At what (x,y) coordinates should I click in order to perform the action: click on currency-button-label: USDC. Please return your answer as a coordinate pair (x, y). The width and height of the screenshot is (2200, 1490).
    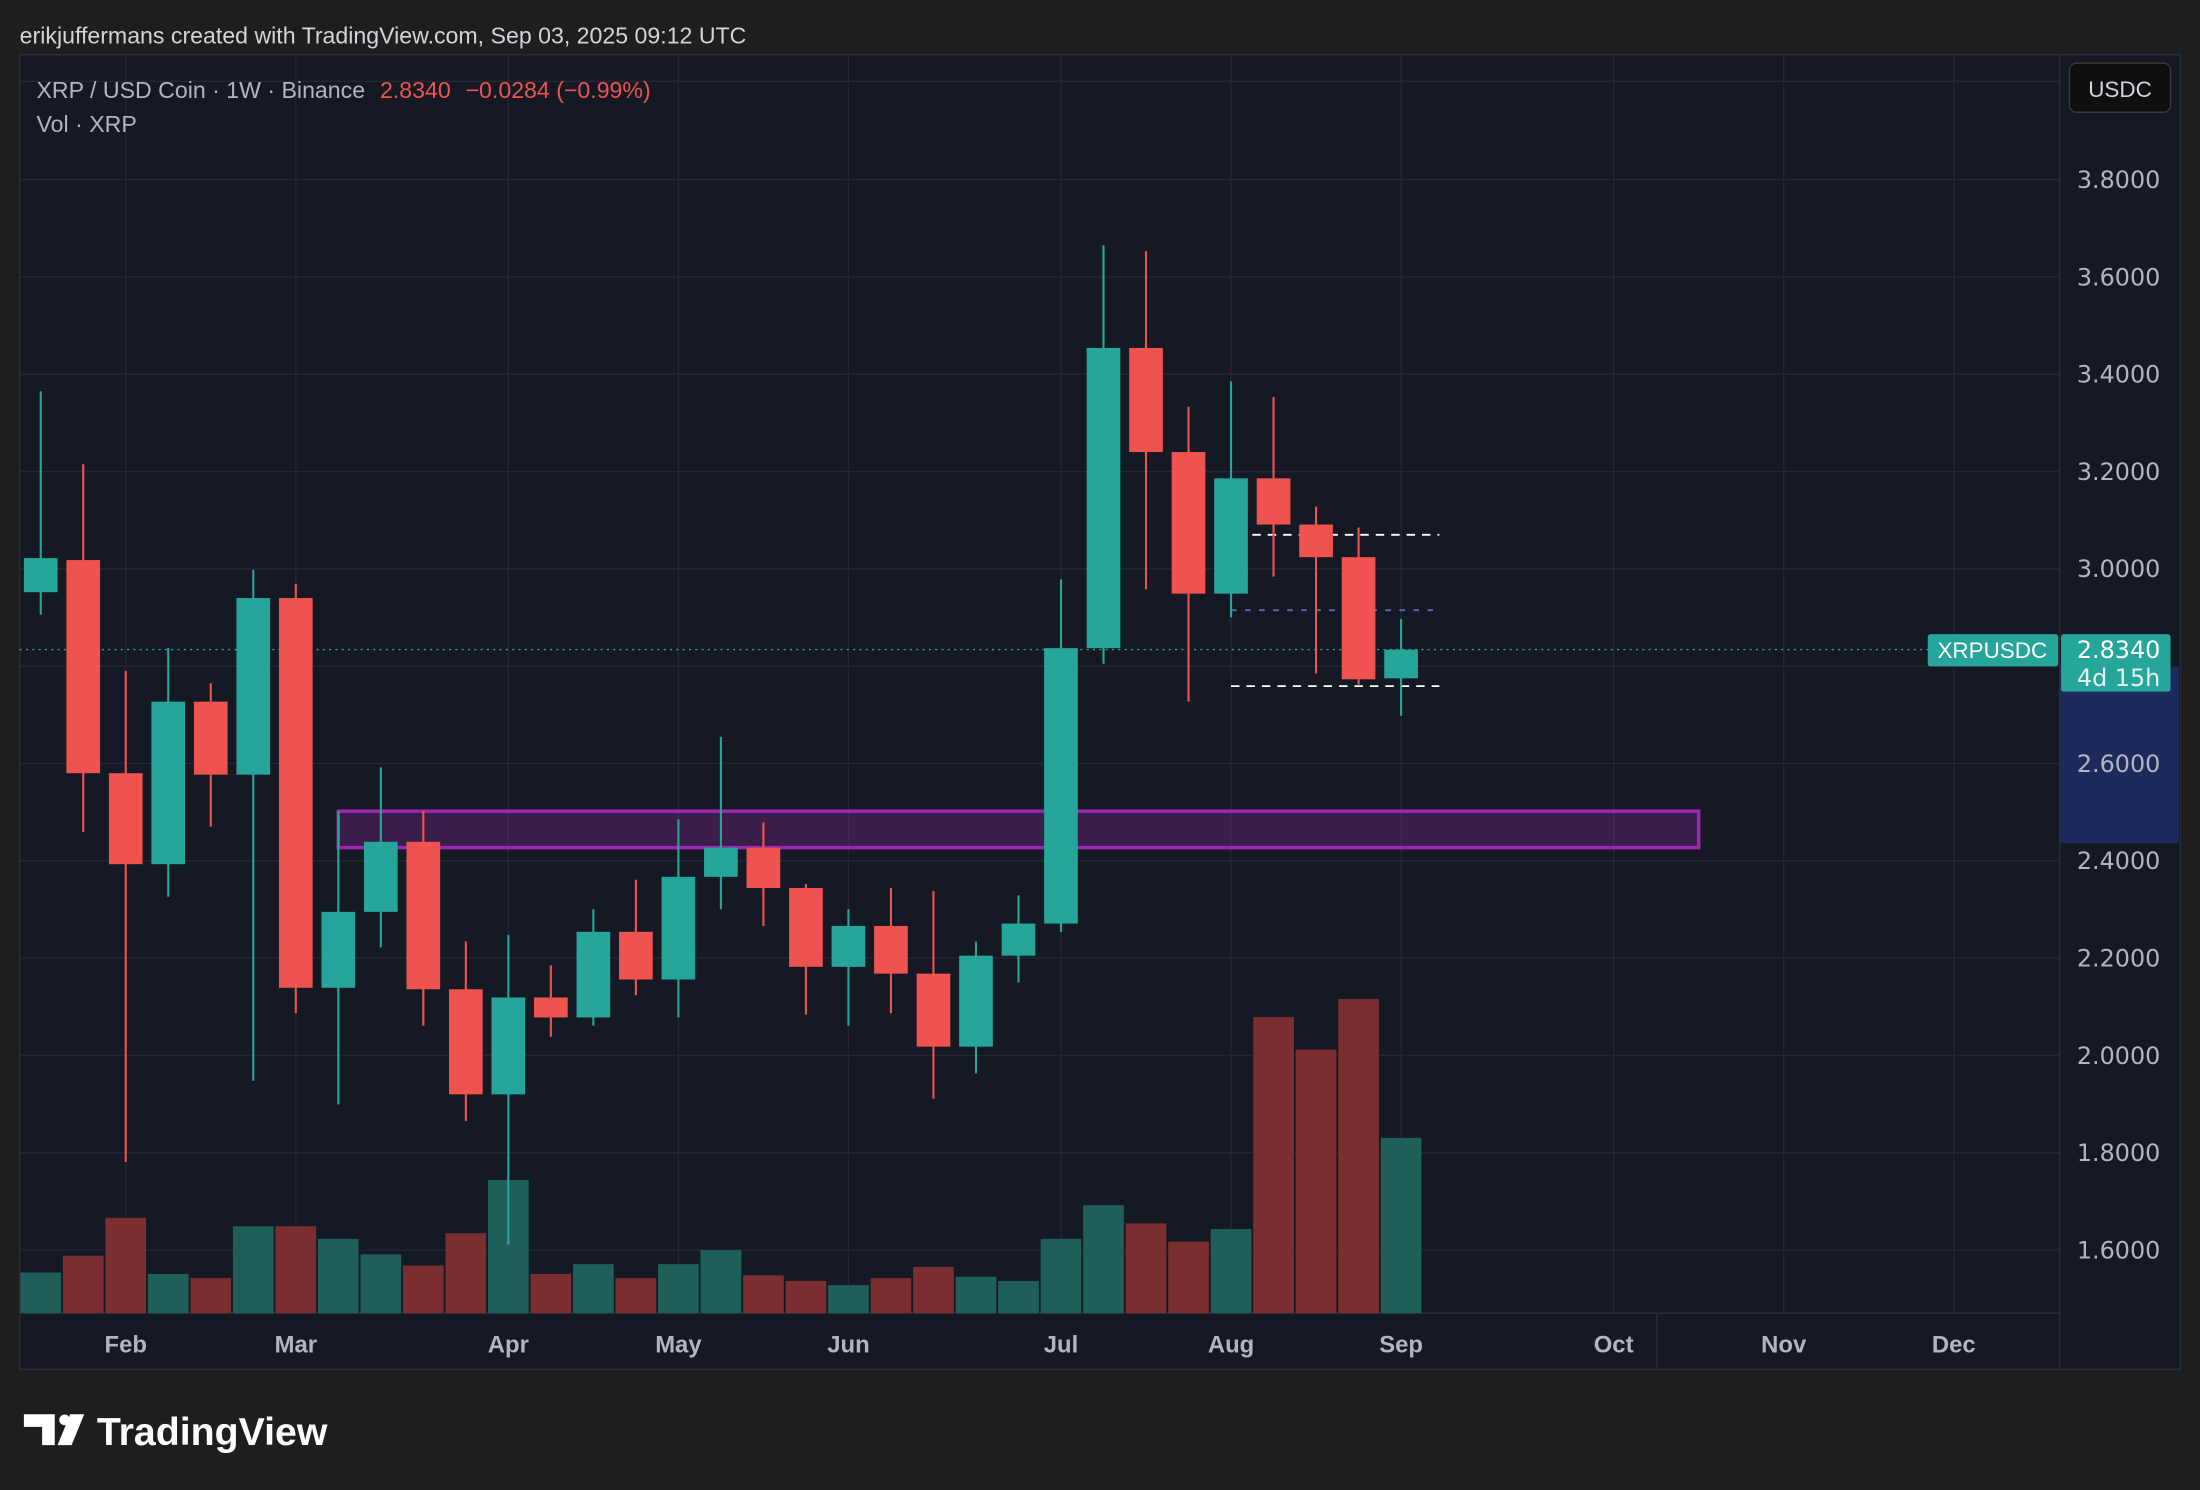
    Looking at the image, I should click on (2120, 89).